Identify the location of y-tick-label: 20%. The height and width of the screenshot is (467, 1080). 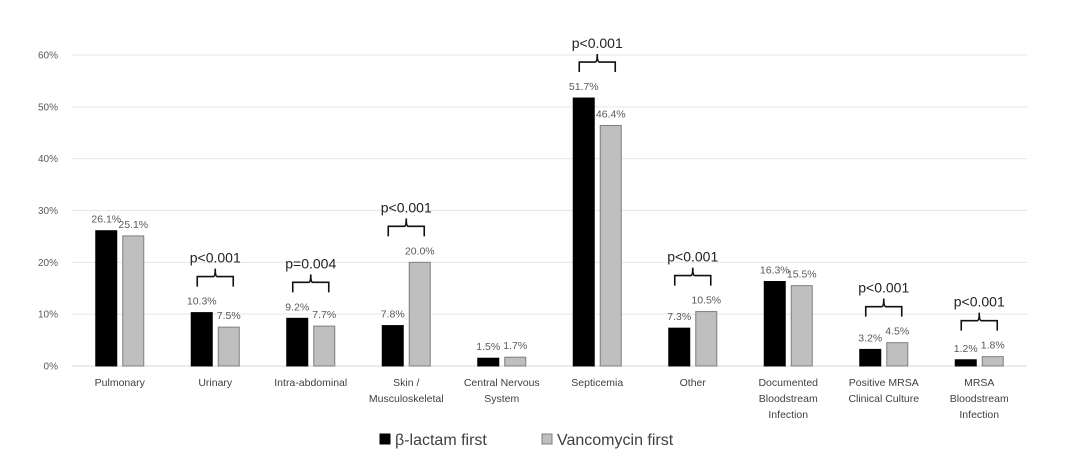
(48, 263).